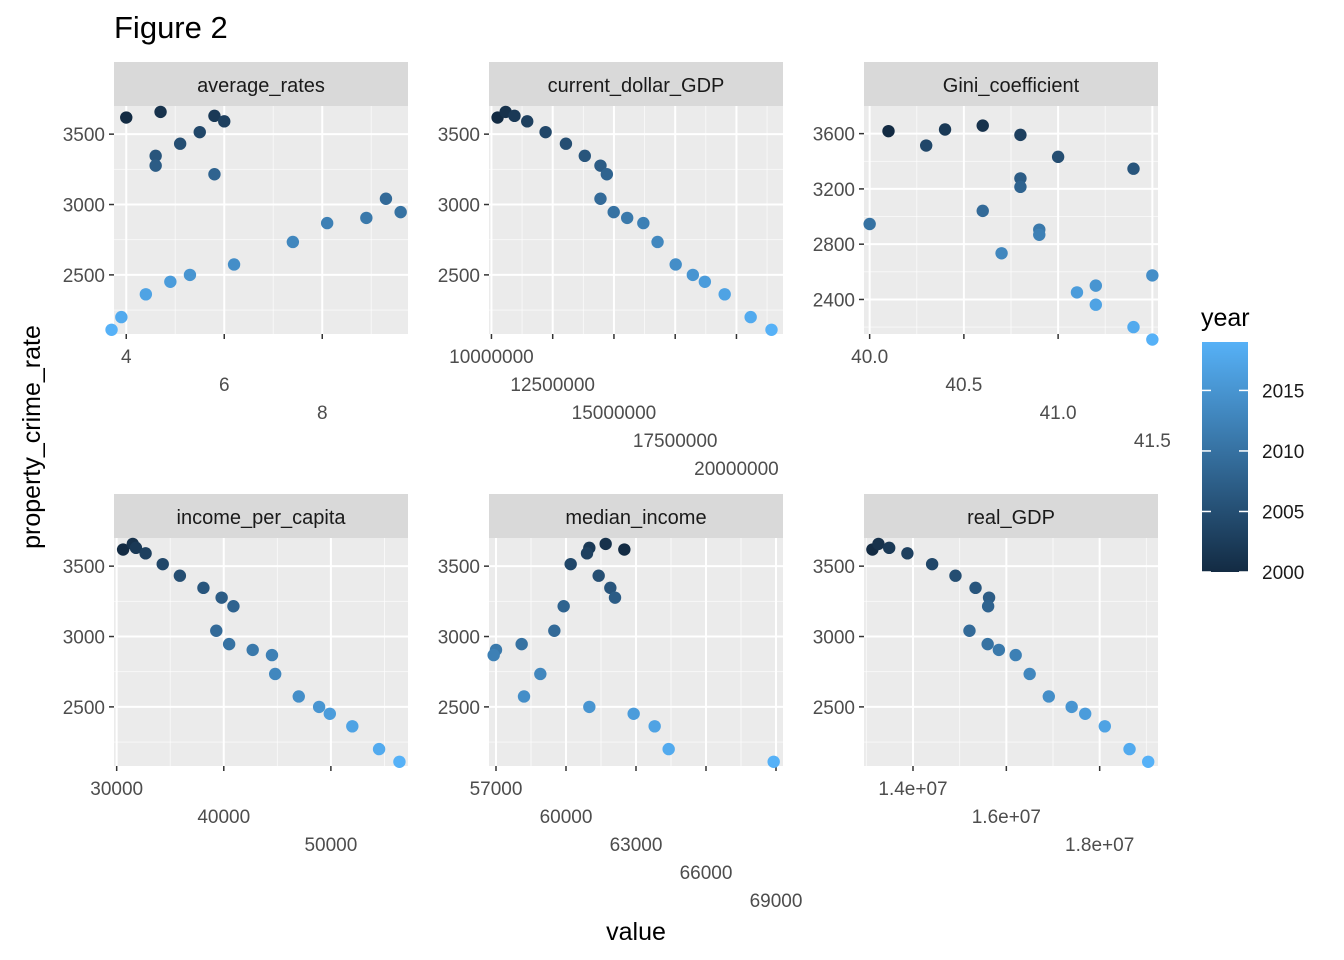 The width and height of the screenshot is (1344, 960). Describe the element at coordinates (1099, 845) in the screenshot. I see `x-tick-label: 1.8e+07` at that location.